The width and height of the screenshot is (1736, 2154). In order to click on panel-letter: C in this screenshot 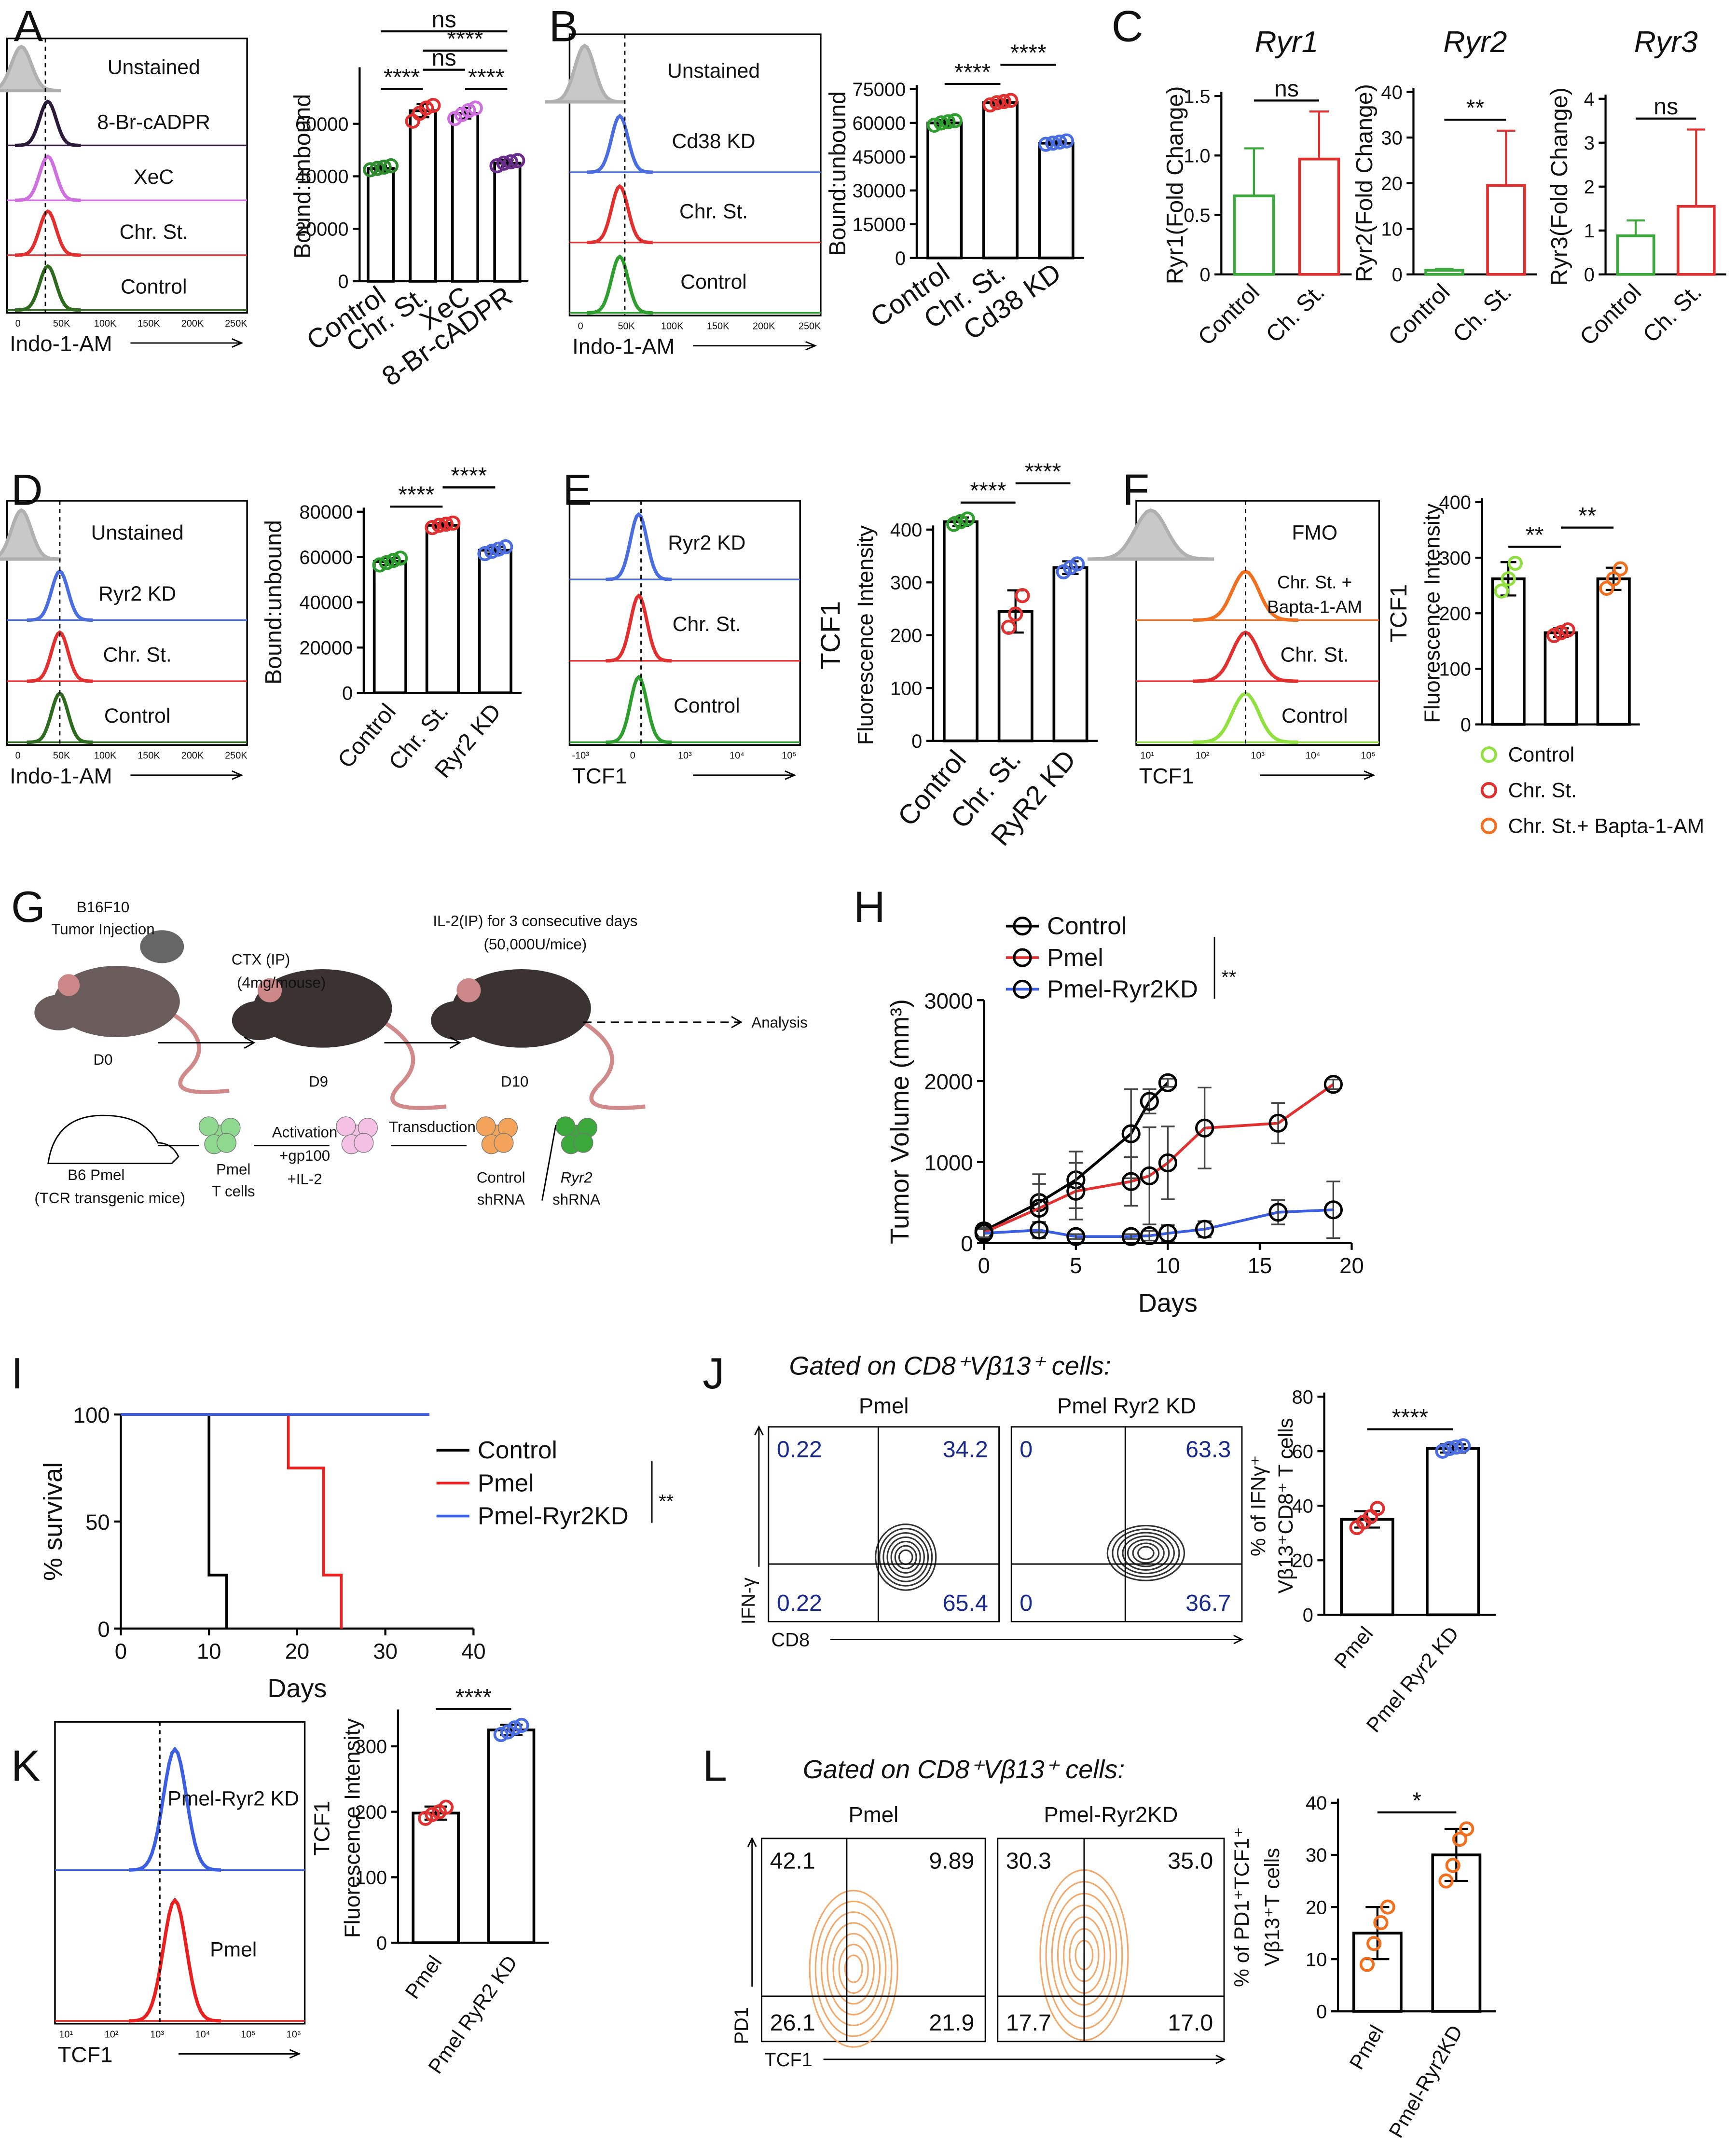, I will do `click(1128, 26)`.